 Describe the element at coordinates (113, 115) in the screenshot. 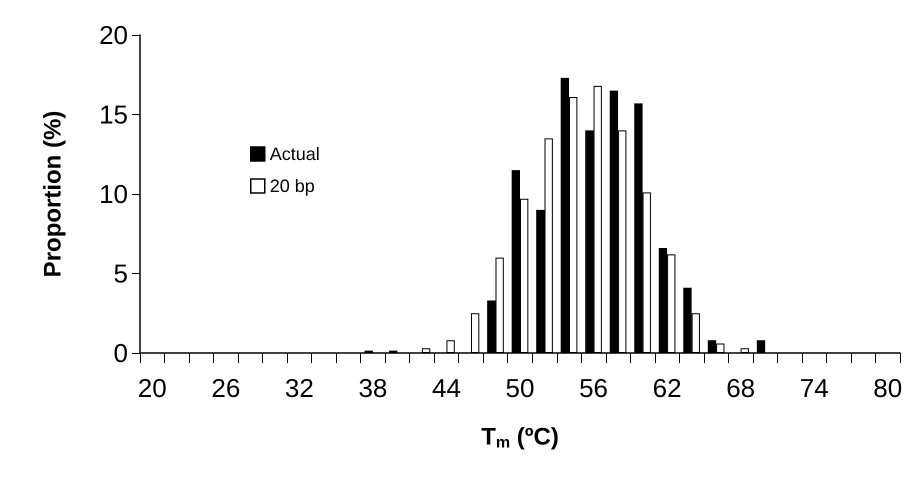

I see `y-tick-label: 15` at that location.